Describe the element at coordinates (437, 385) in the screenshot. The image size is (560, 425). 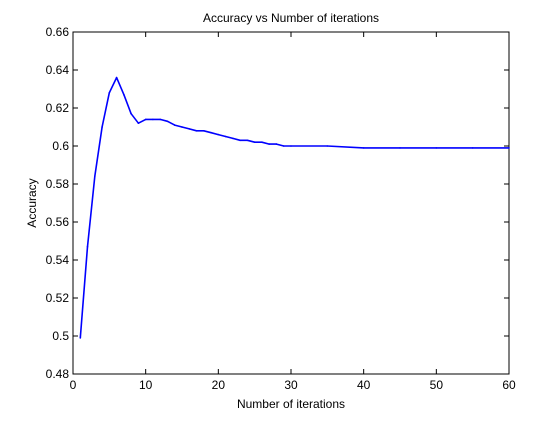
I see `x-tick-label: 50` at that location.